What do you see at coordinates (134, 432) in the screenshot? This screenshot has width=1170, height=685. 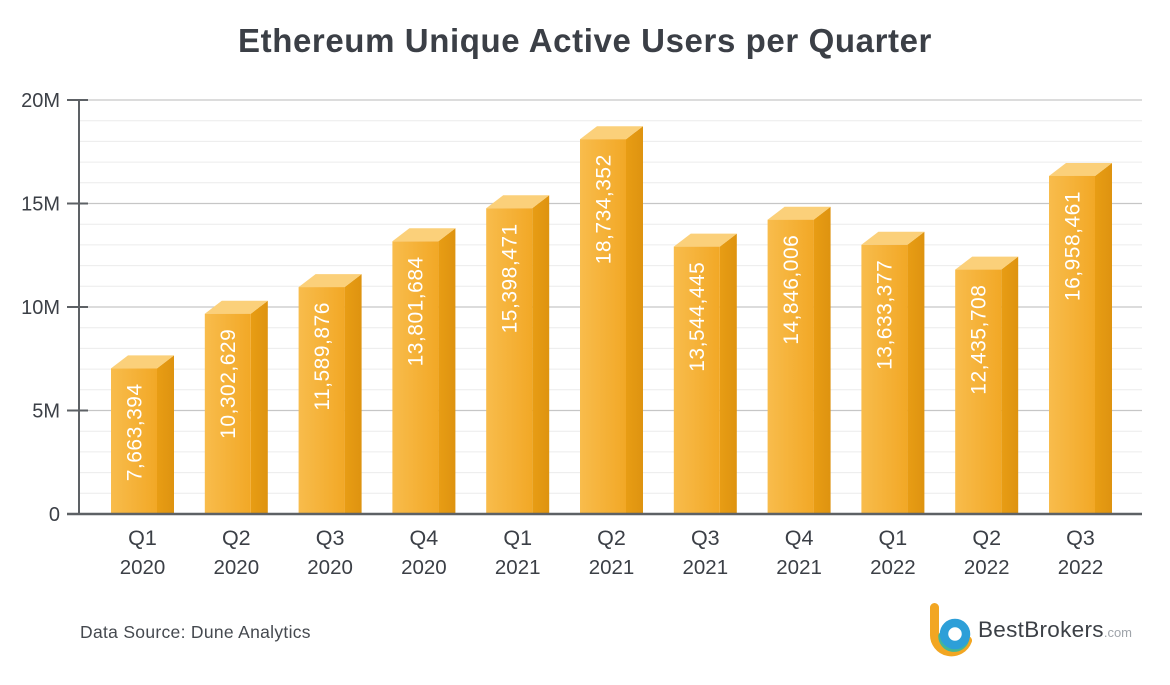 I see `bar-value-label: 7,663,394` at bounding box center [134, 432].